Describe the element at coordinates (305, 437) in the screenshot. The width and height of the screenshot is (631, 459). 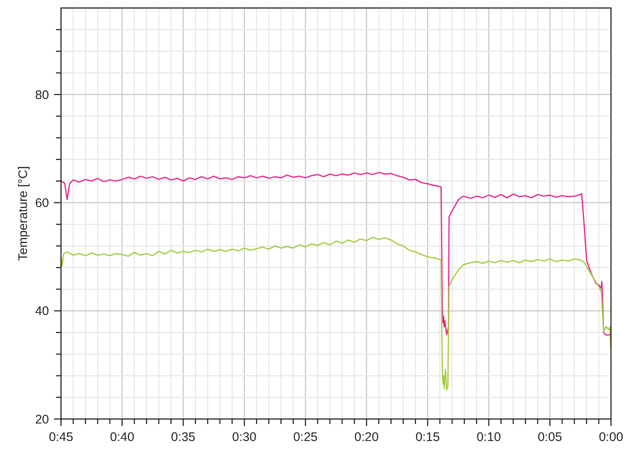
I see `x-tick-label: 0:25` at that location.